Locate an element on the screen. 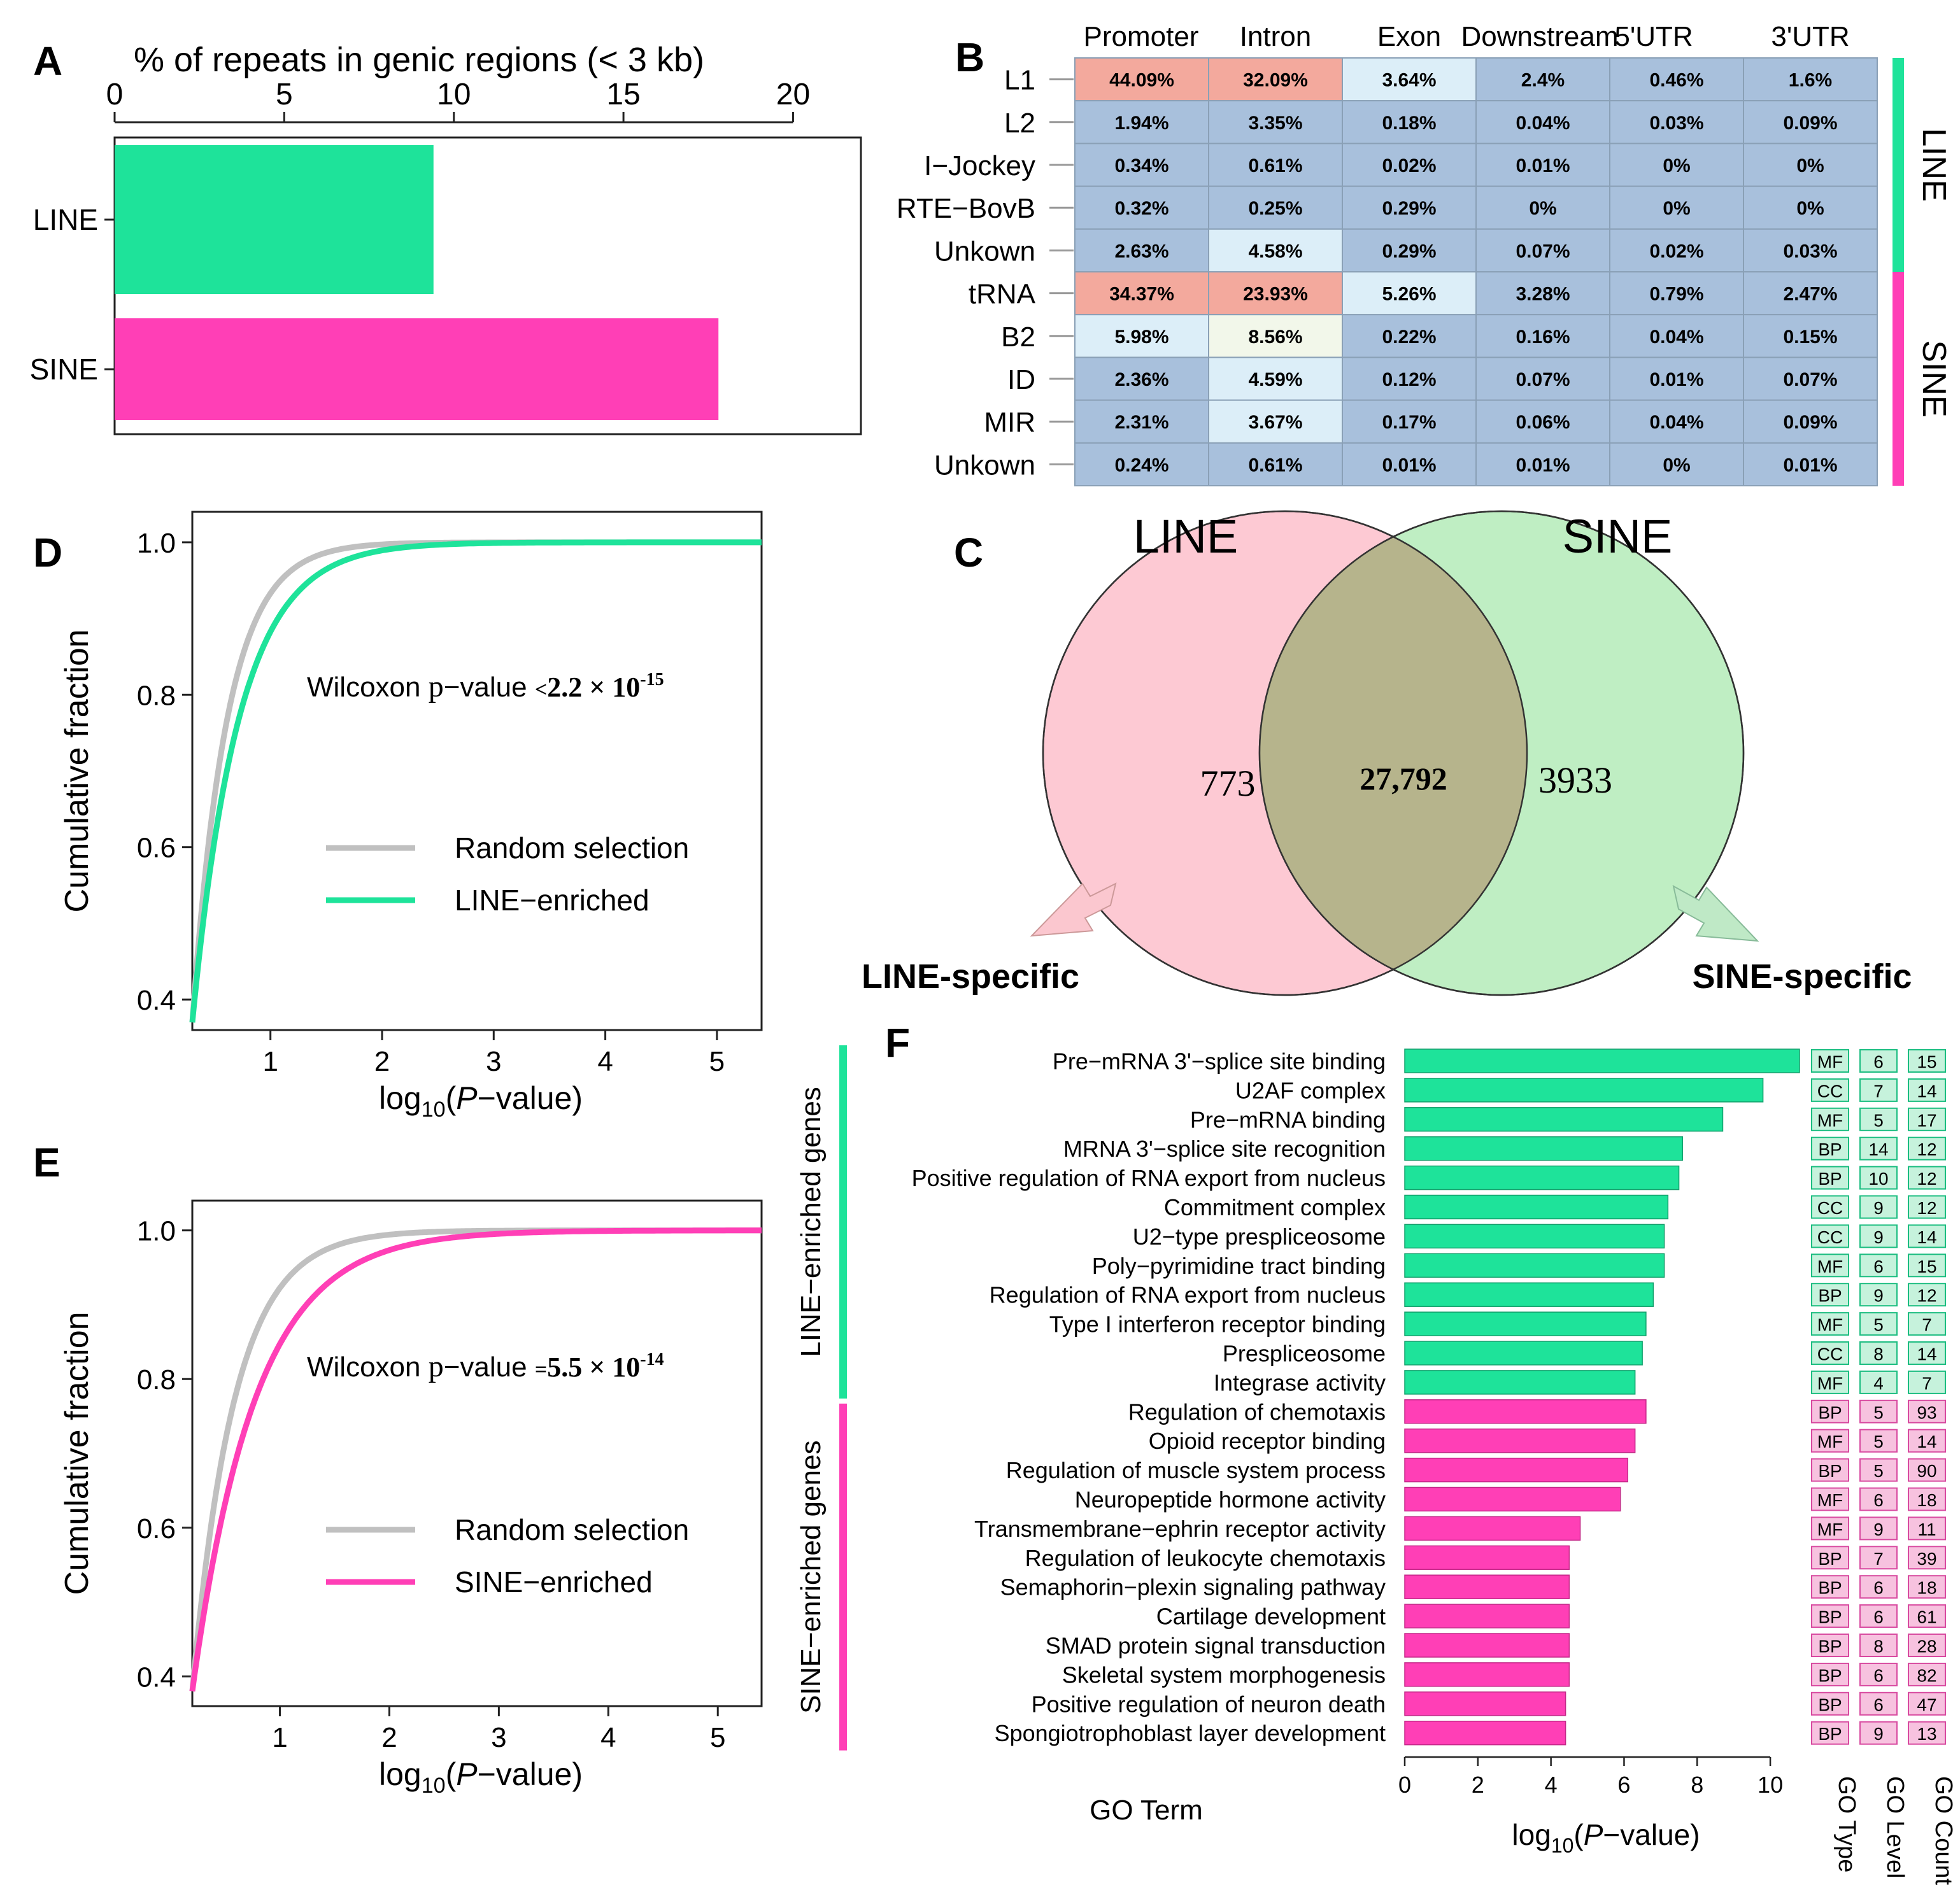  panel-b-row-label: B2 is located at coordinates (1018, 337).